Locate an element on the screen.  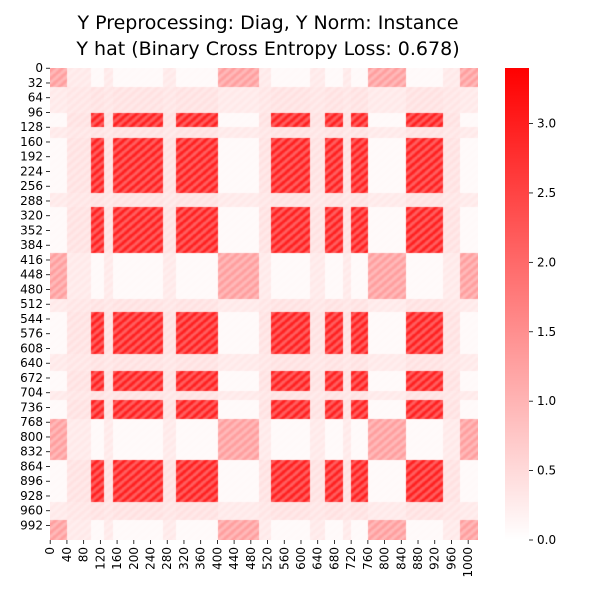
y-tick-label: 256 is located at coordinates (31, 186).